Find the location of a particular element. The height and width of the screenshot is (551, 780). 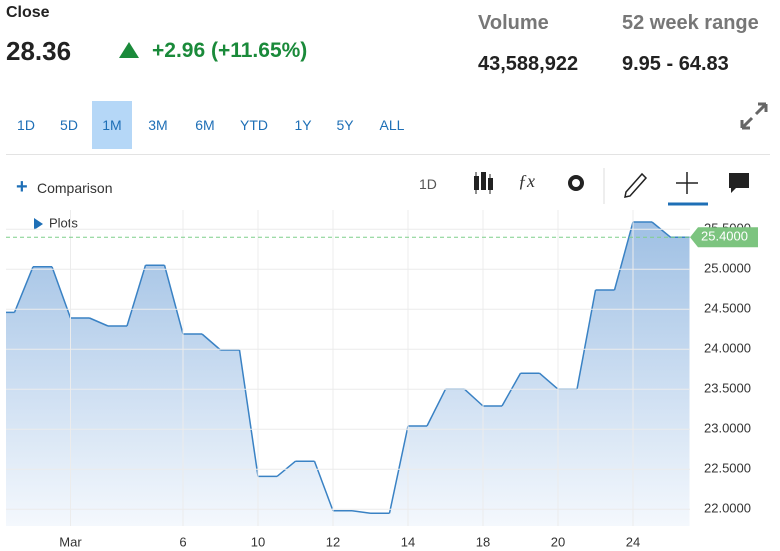

plus-icon: + is located at coordinates (22, 187).